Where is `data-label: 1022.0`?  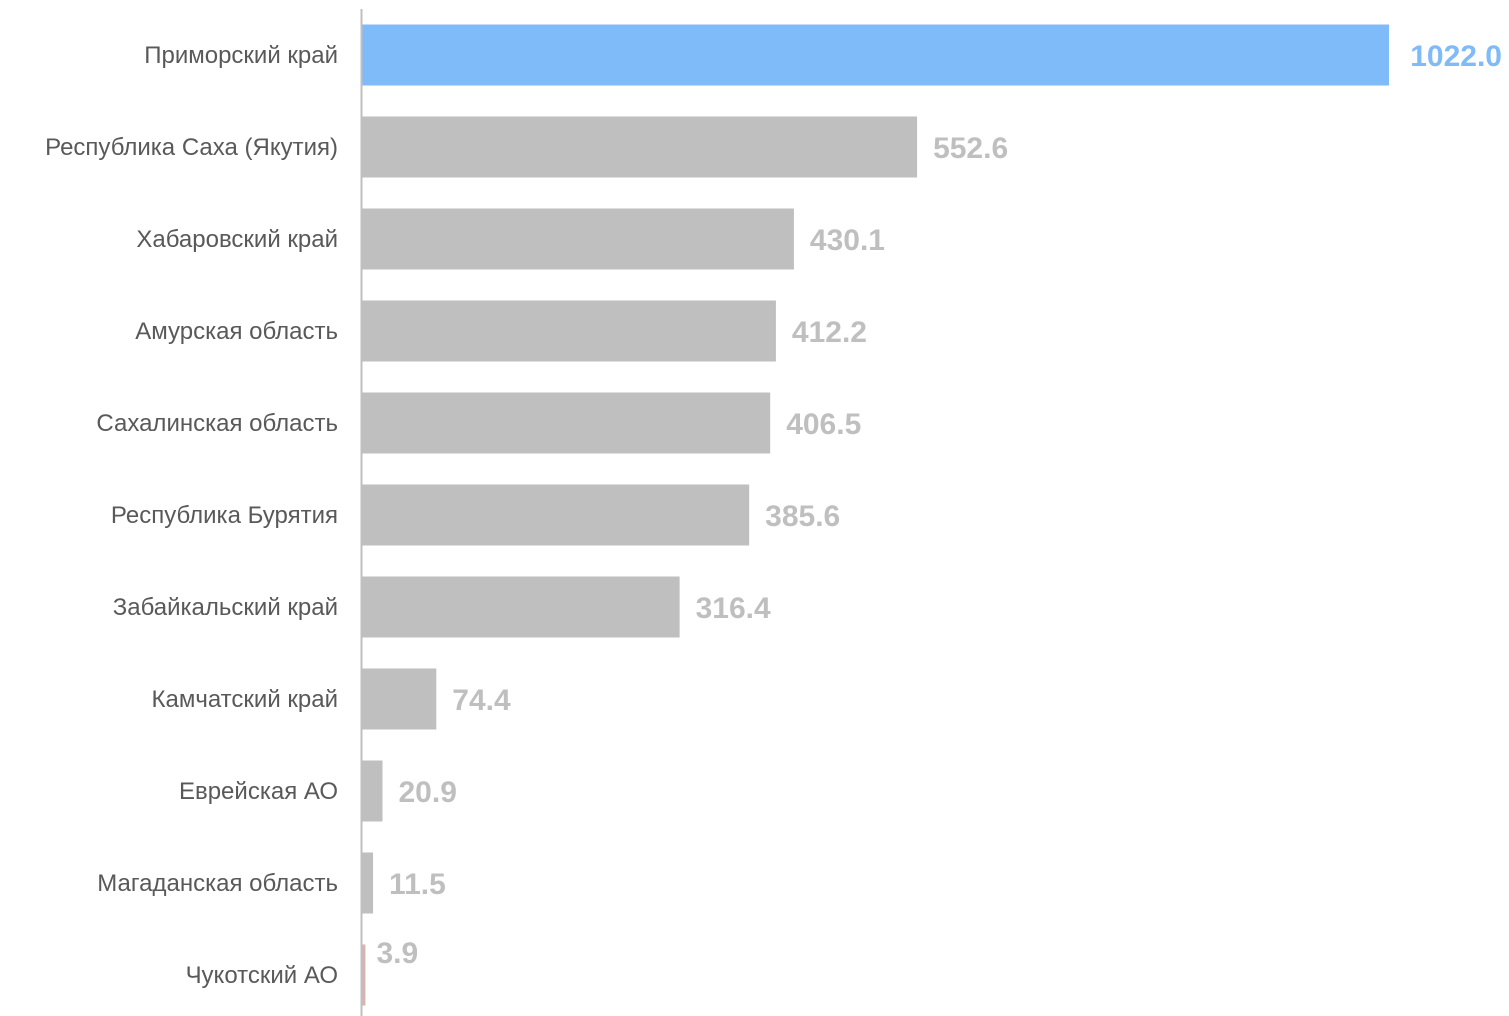
data-label: 1022.0 is located at coordinates (1456, 56).